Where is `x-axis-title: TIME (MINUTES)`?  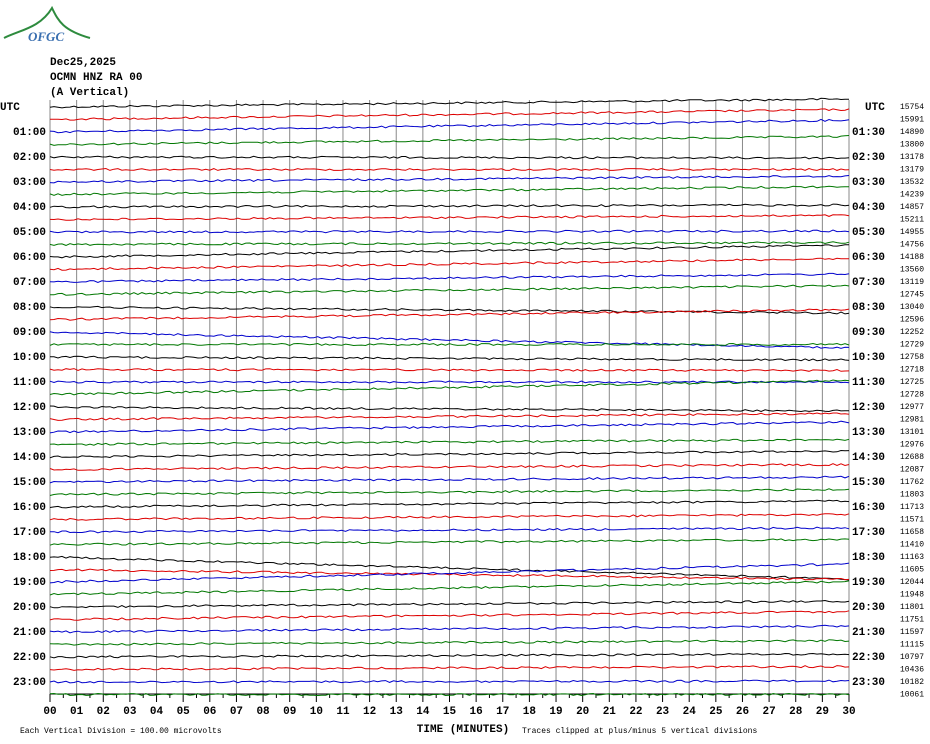
x-axis-title: TIME (MINUTES) is located at coordinates (463, 730).